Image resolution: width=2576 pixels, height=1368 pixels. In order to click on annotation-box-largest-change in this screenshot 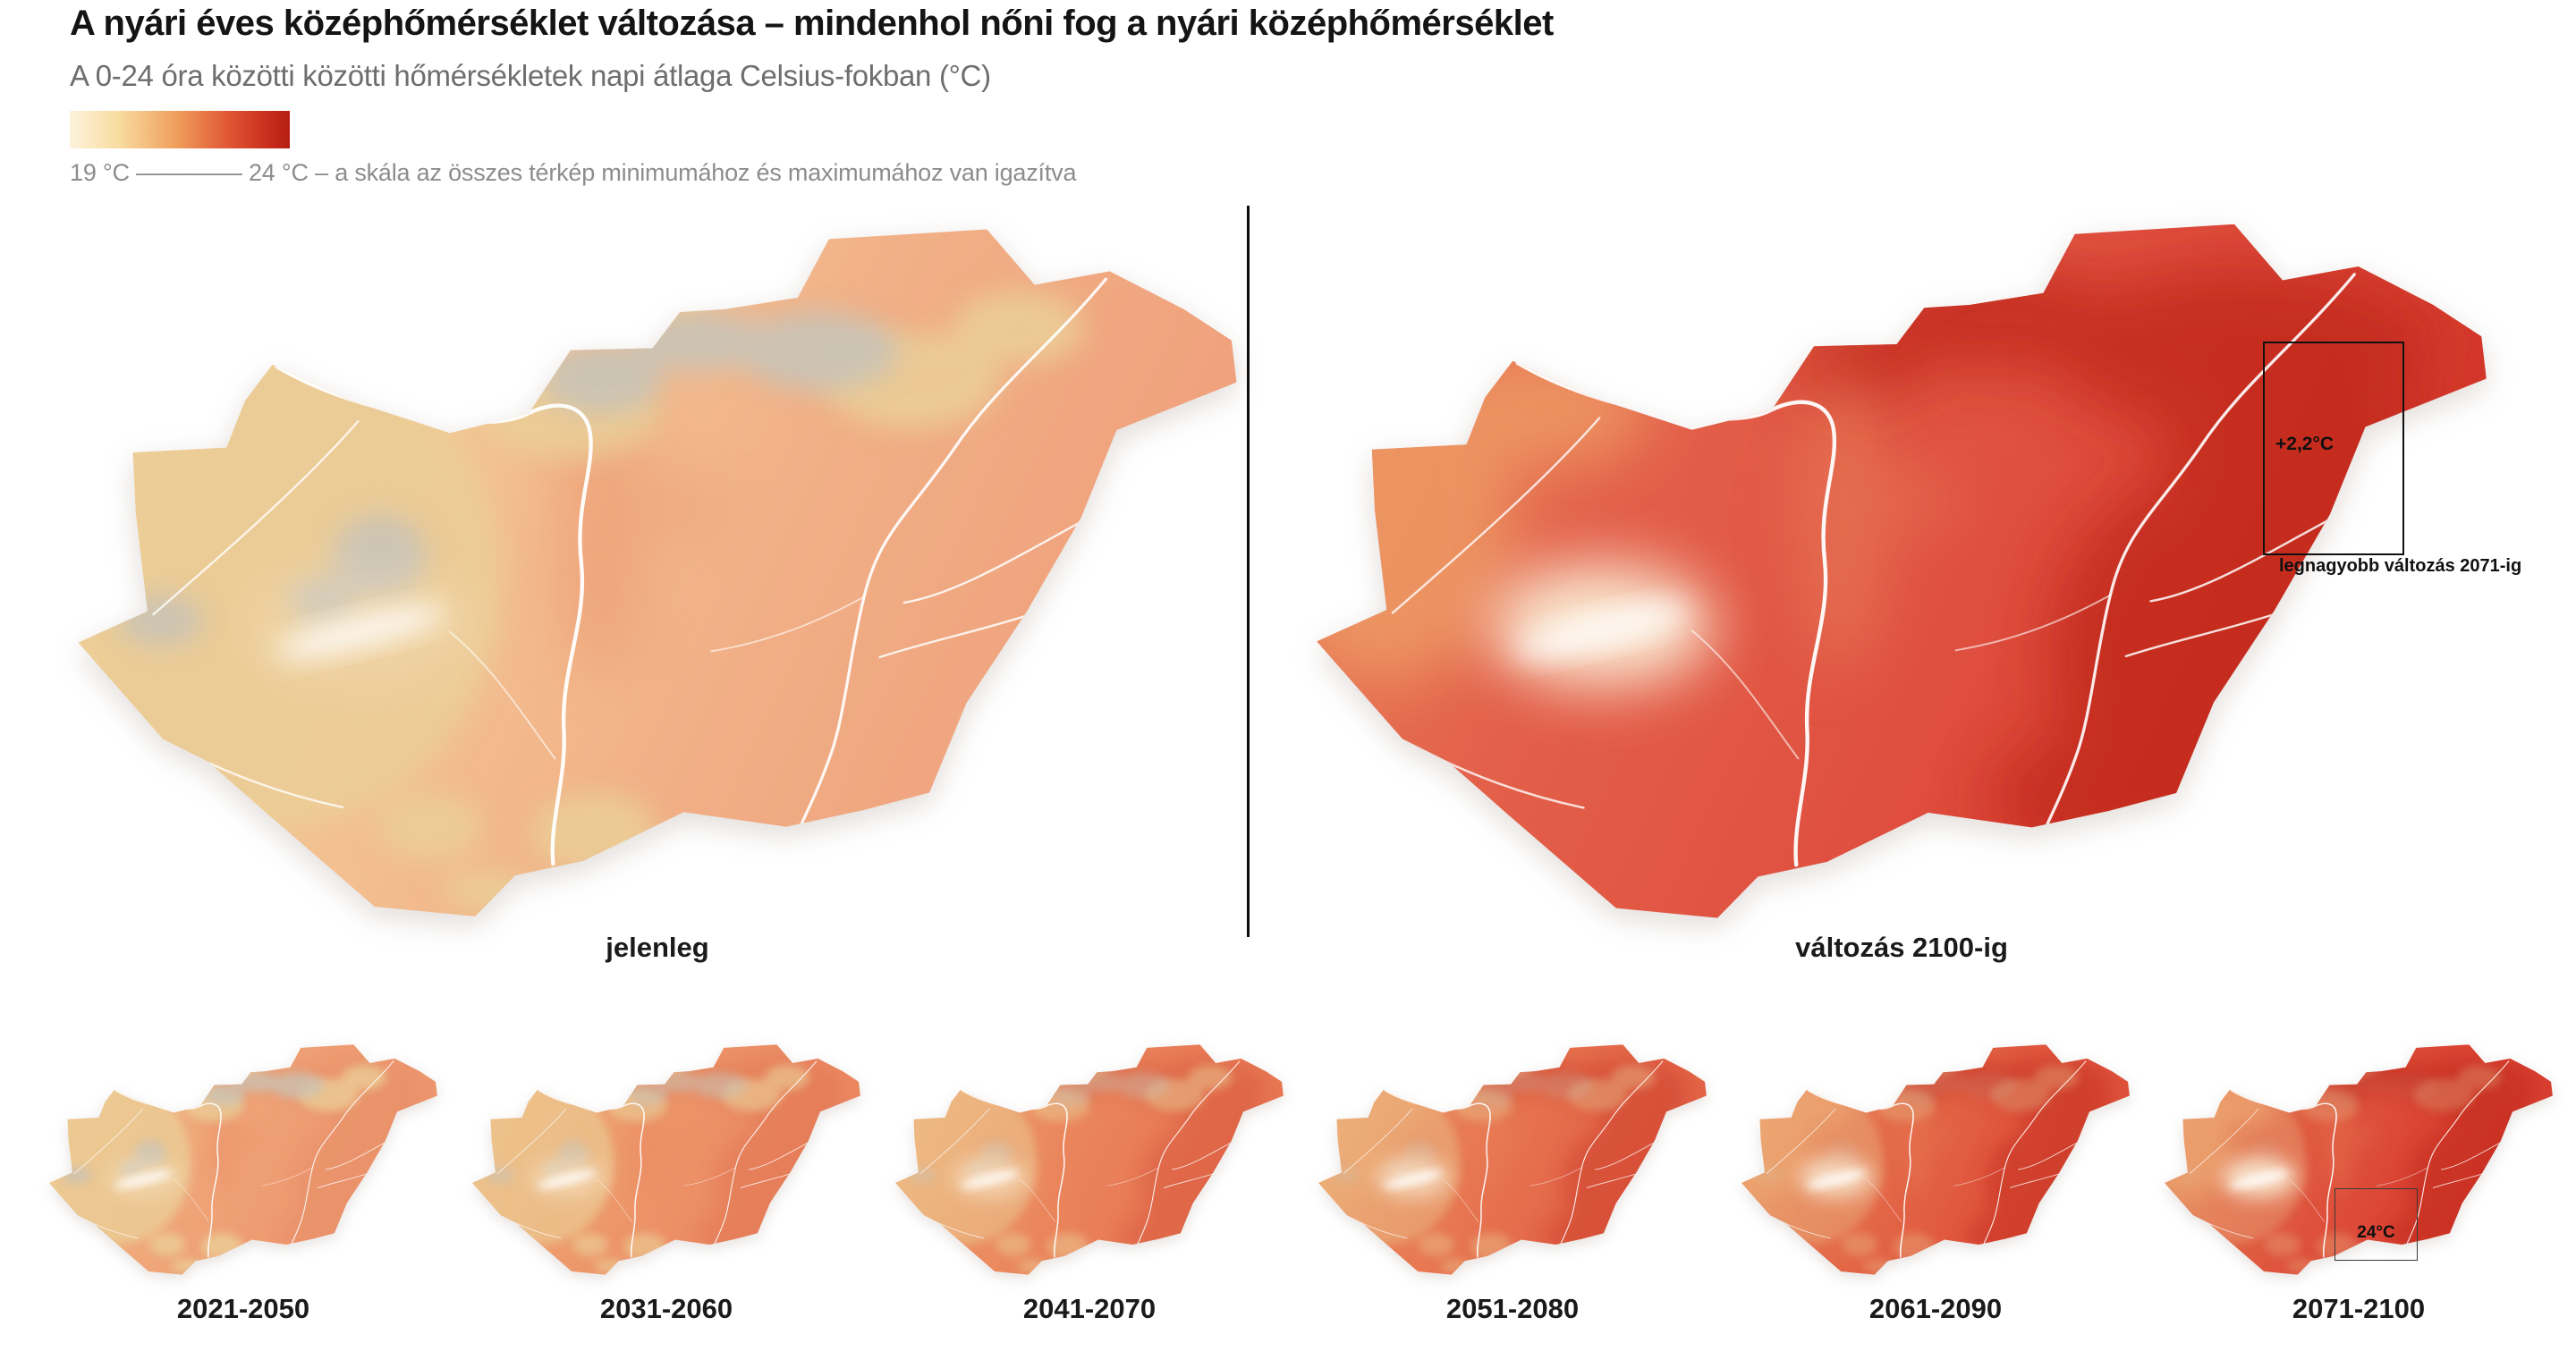, I will do `click(2333, 449)`.